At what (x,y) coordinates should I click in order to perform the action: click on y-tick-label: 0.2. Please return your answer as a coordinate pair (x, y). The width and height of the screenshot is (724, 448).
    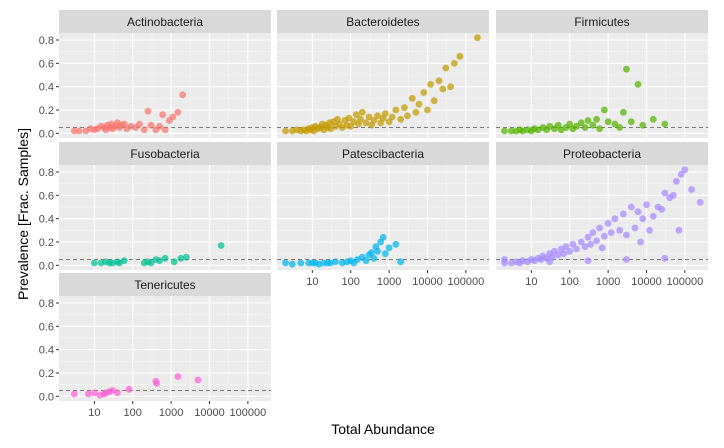
    Looking at the image, I should click on (46, 111).